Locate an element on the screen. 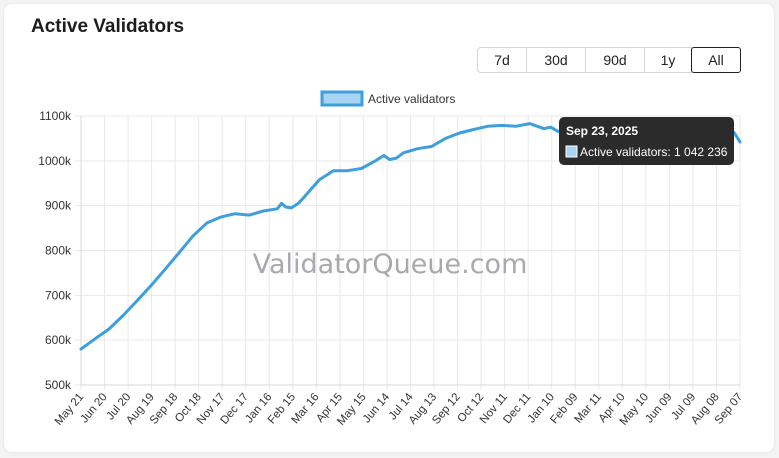  tooltip-box is located at coordinates (646, 141).